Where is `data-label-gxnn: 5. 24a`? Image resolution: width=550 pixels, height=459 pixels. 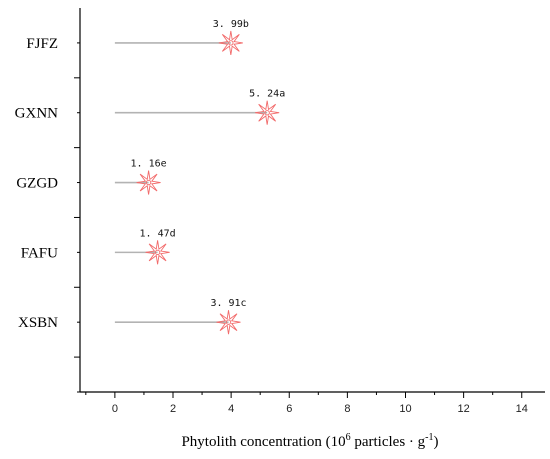 data-label-gxnn: 5. 24a is located at coordinates (267, 94).